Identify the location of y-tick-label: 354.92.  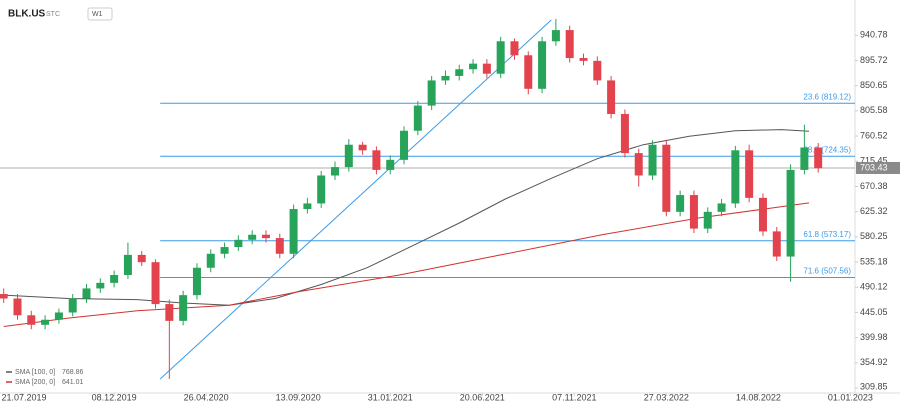
(874, 362).